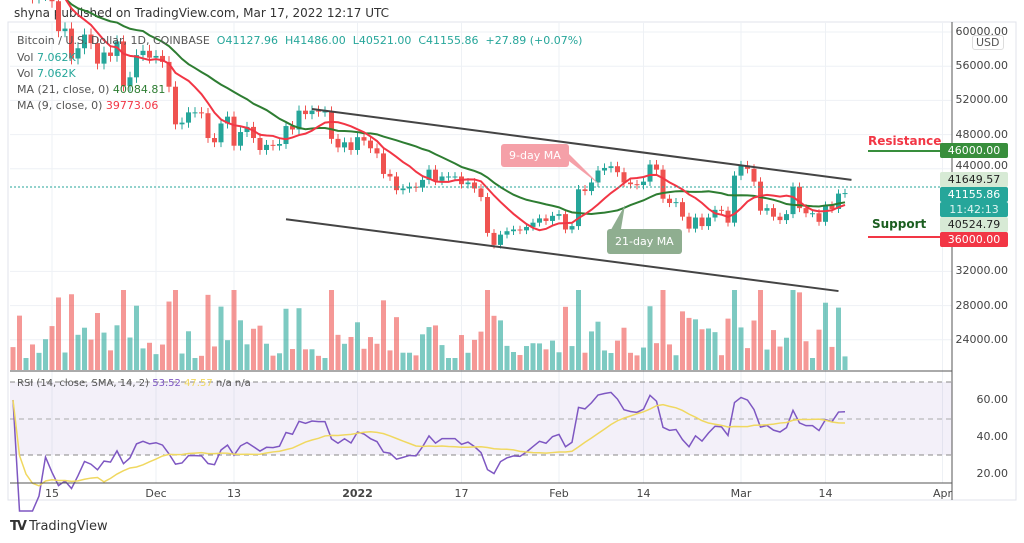 Image resolution: width=1024 pixels, height=543 pixels. What do you see at coordinates (988, 42) in the screenshot?
I see `currency-button: USD` at bounding box center [988, 42].